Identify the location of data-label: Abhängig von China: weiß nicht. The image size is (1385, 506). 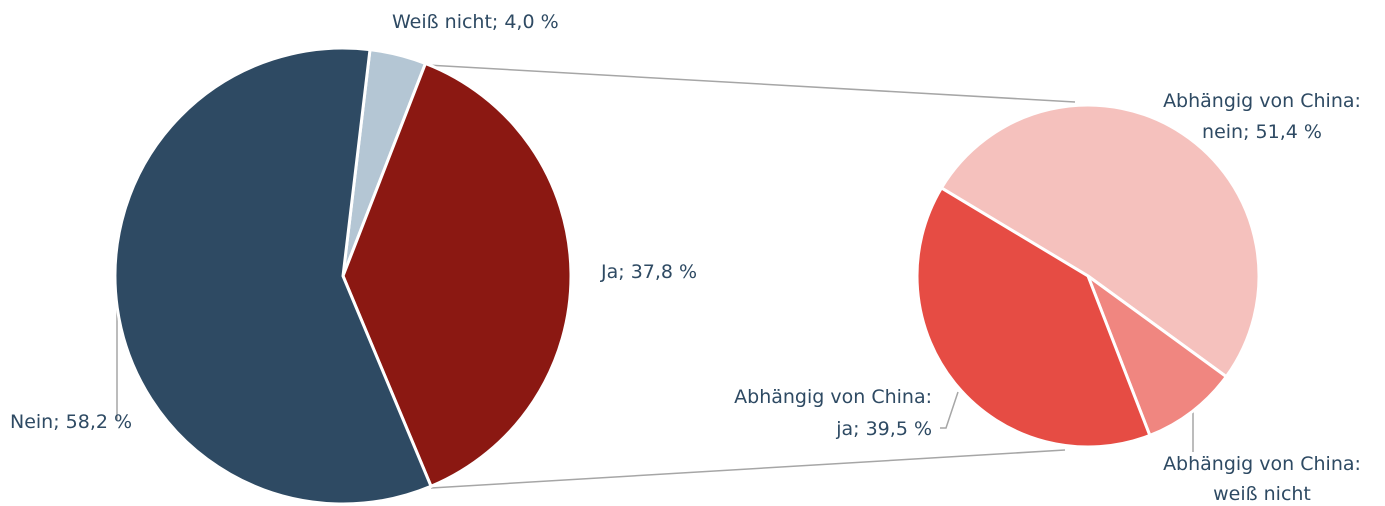
(1262, 479).